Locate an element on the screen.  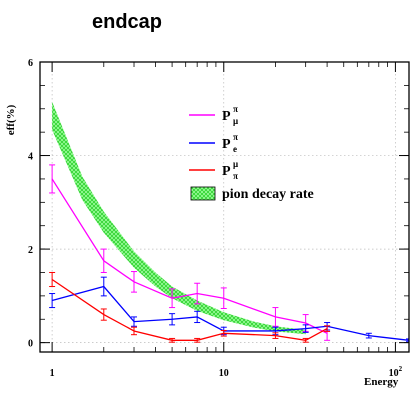
y-tick-label: 0 is located at coordinates (30, 344).